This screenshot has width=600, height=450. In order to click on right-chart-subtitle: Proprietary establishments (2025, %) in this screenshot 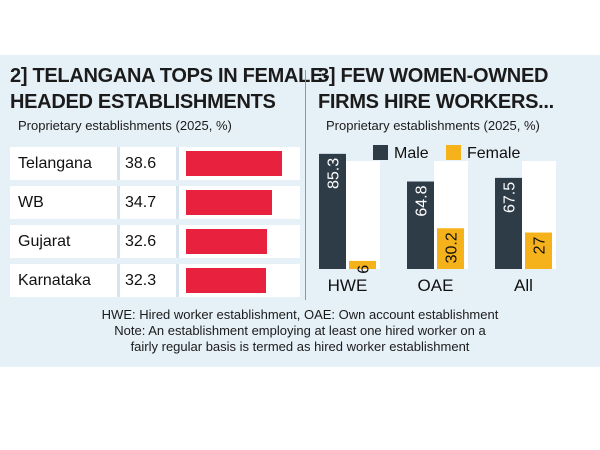, I will do `click(433, 125)`.